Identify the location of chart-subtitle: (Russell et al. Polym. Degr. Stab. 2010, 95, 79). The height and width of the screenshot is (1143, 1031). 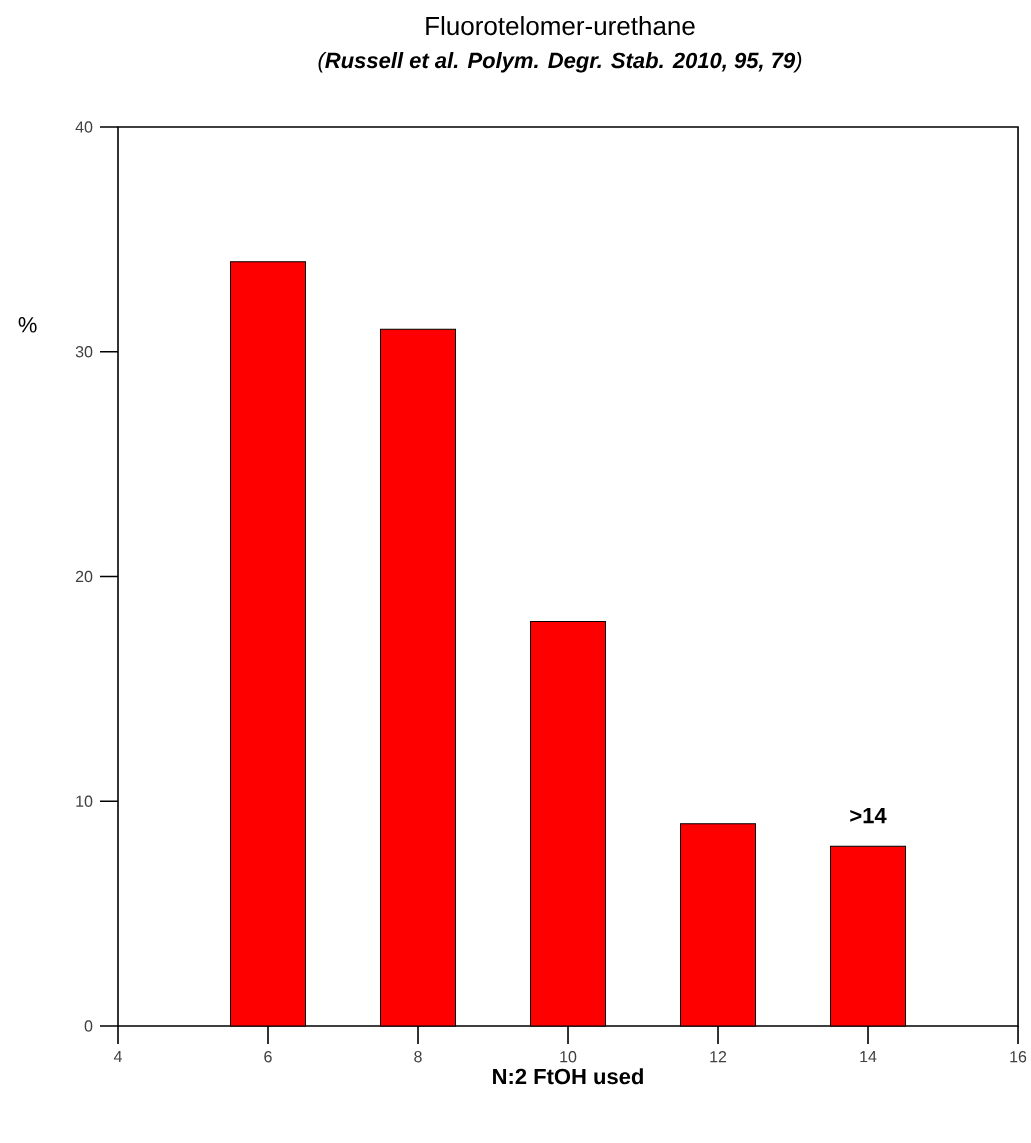
(560, 62).